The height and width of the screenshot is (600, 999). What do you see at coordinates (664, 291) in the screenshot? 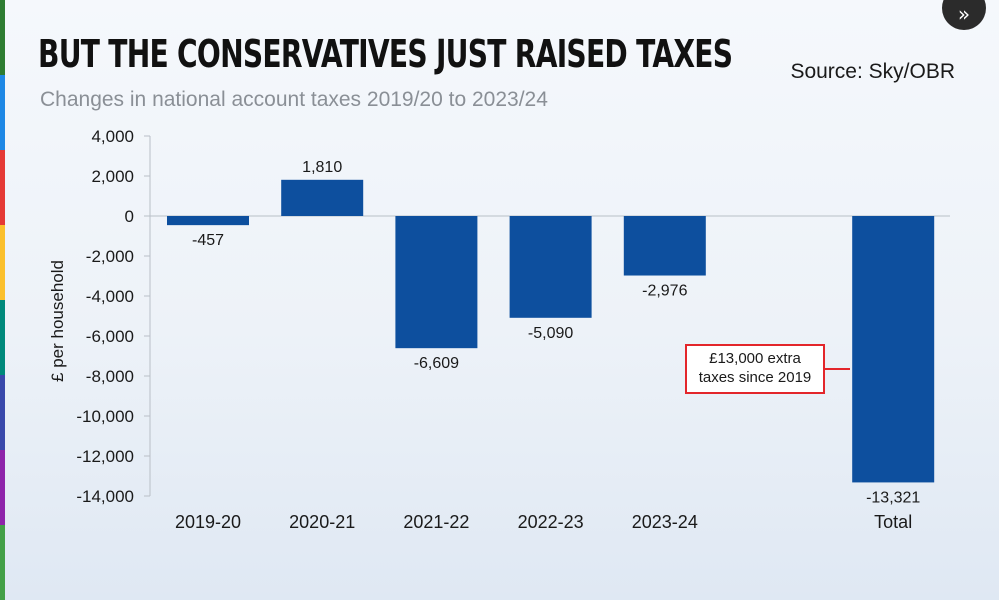
I see `data-label: -2,976` at bounding box center [664, 291].